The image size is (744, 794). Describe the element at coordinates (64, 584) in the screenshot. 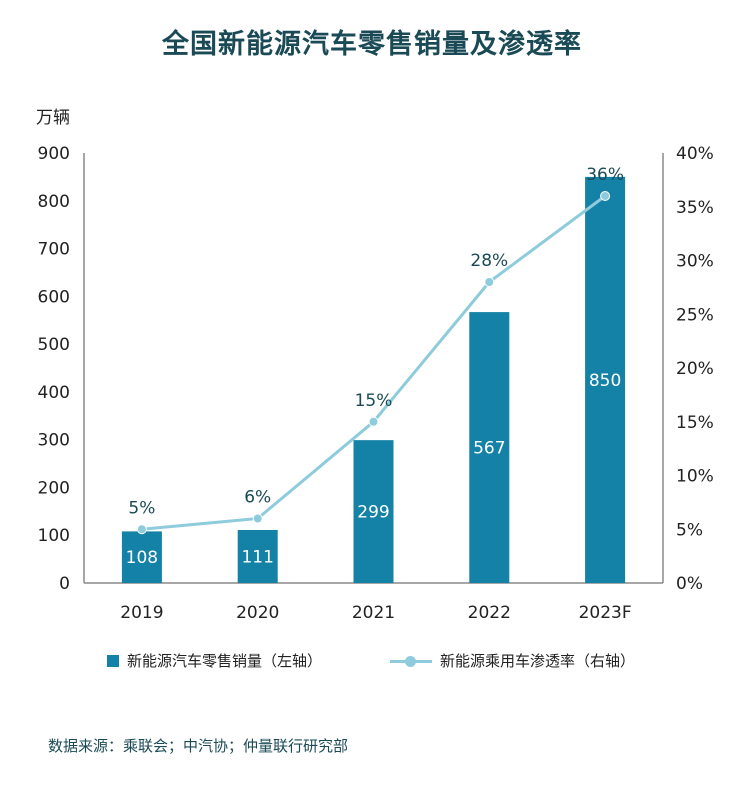

I see `y-left-tick-label: 0` at that location.